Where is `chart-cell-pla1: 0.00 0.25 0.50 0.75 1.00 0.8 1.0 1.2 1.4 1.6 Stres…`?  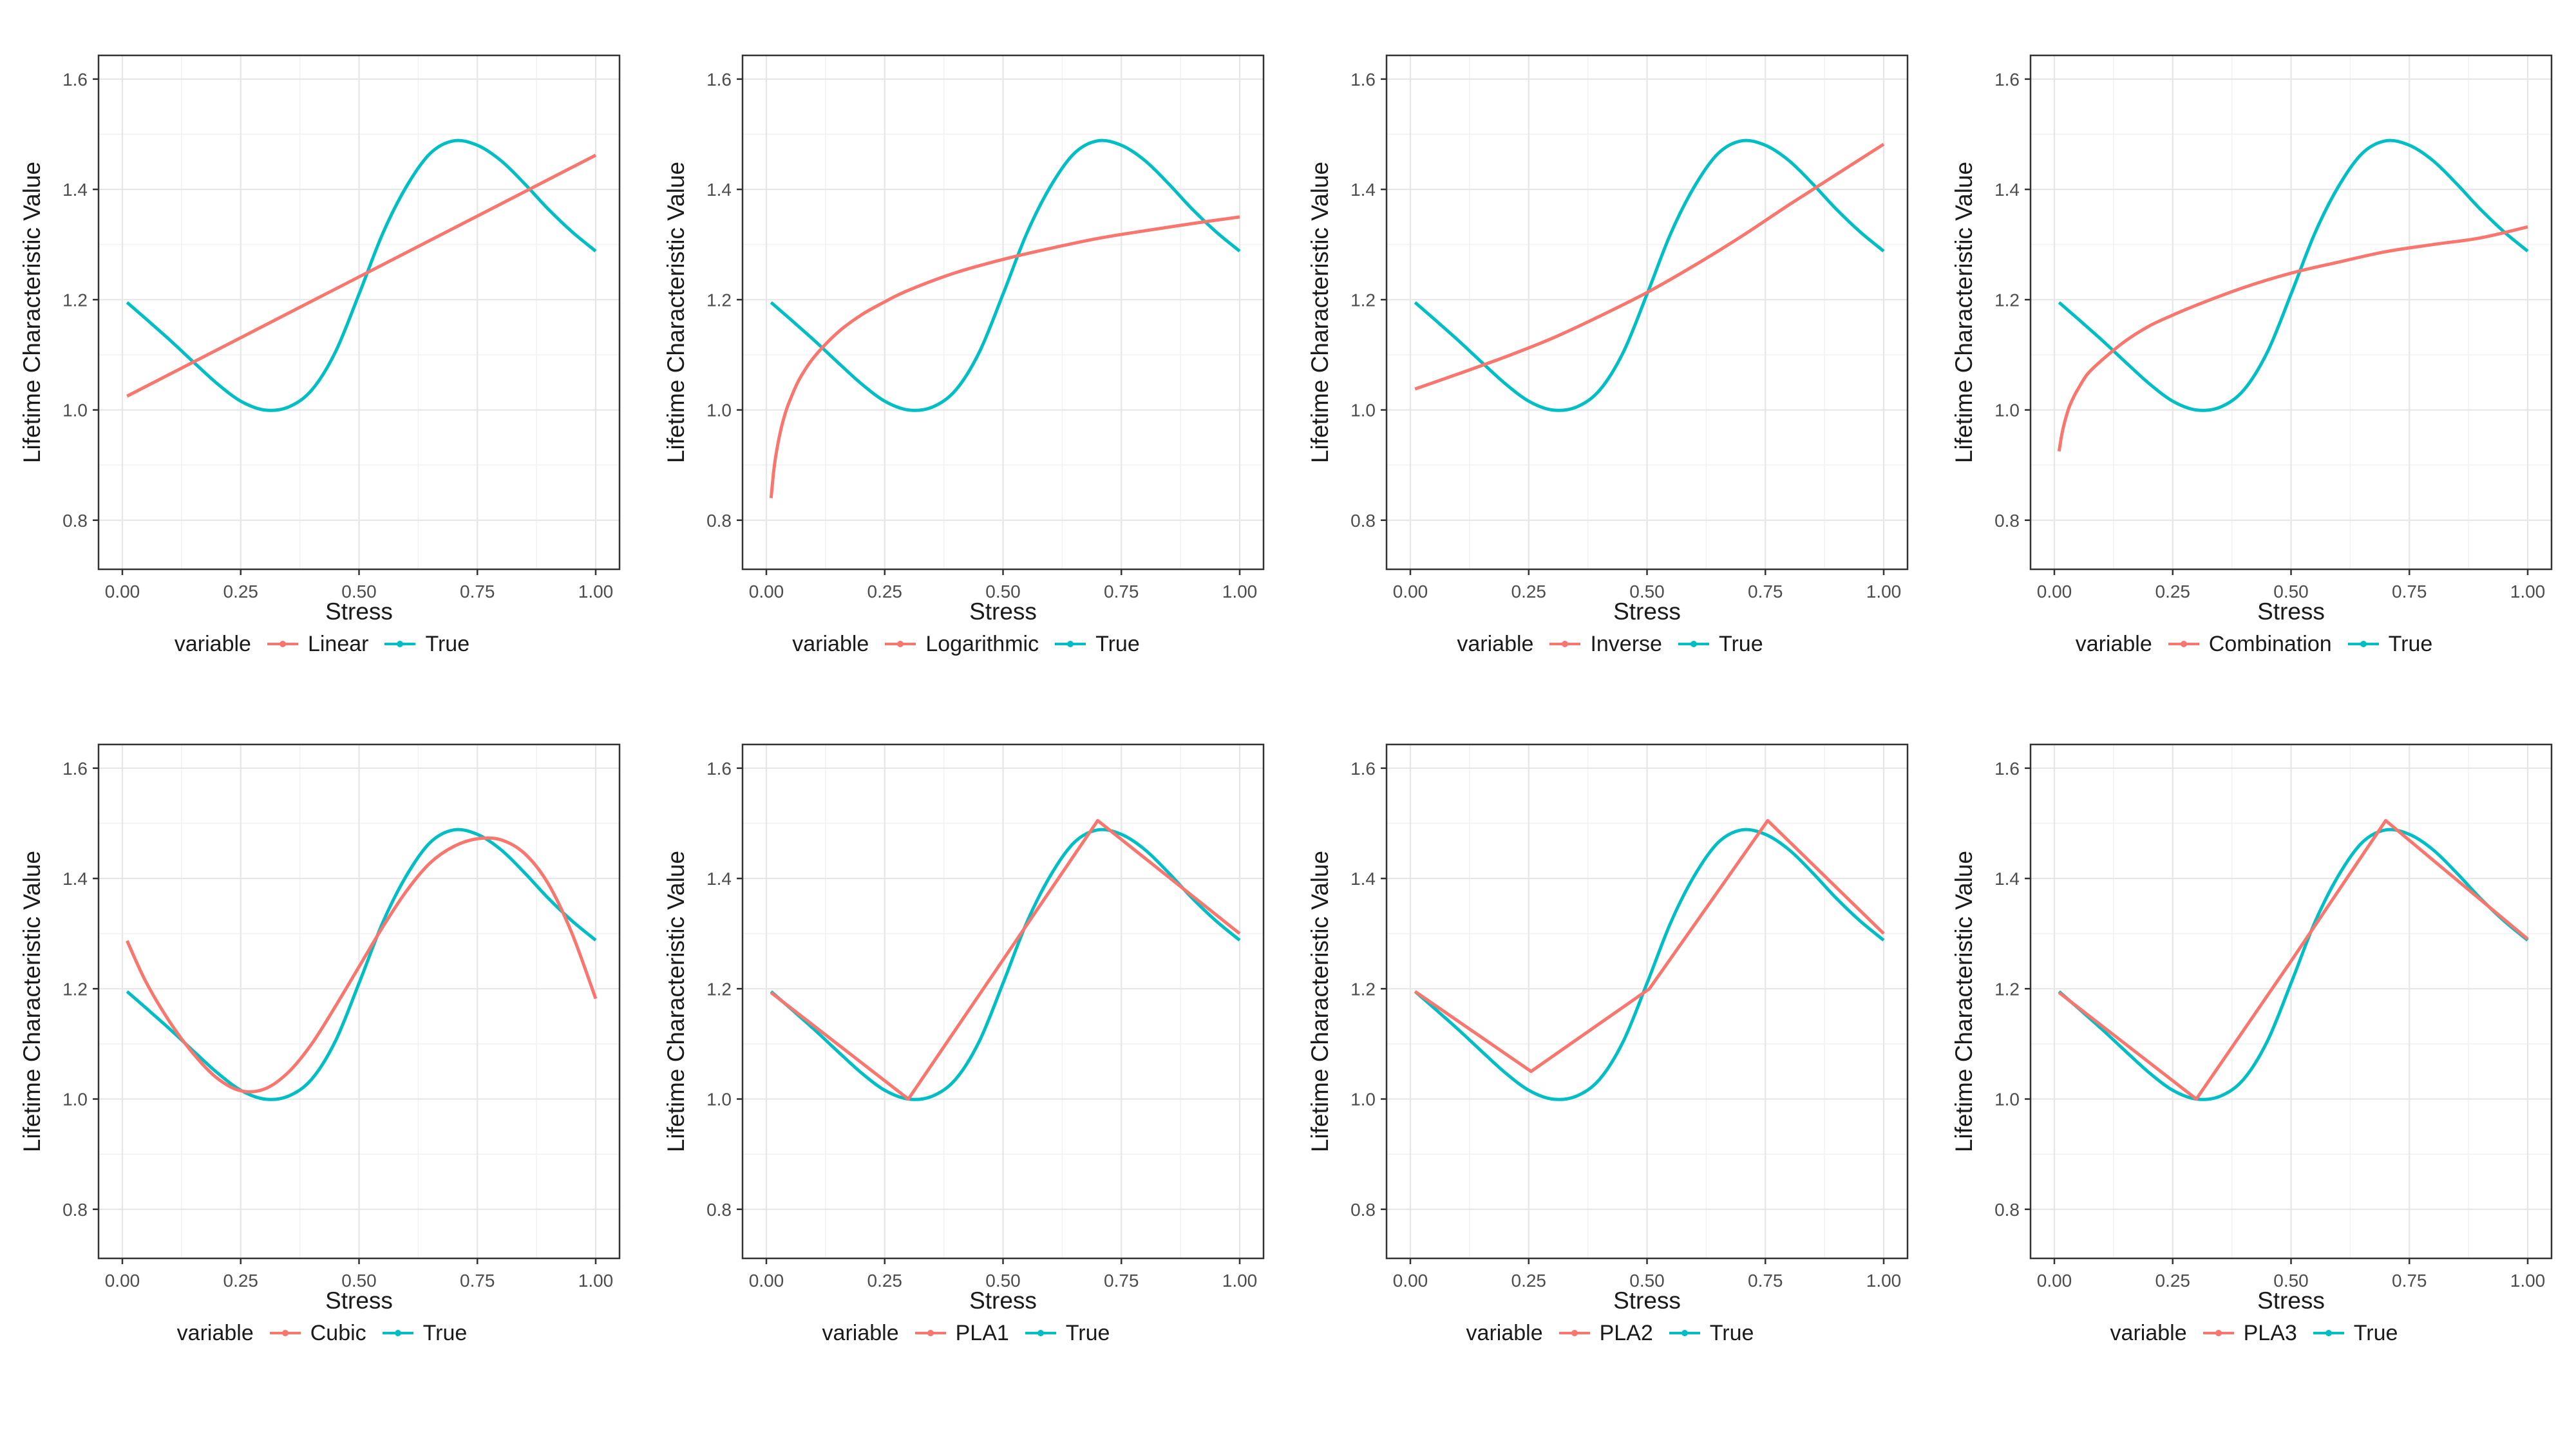 chart-cell-pla1: 0.00 0.25 0.50 0.75 1.00 0.8 1.0 1.2 1.4 1.6 Stres… is located at coordinates (966, 1069).